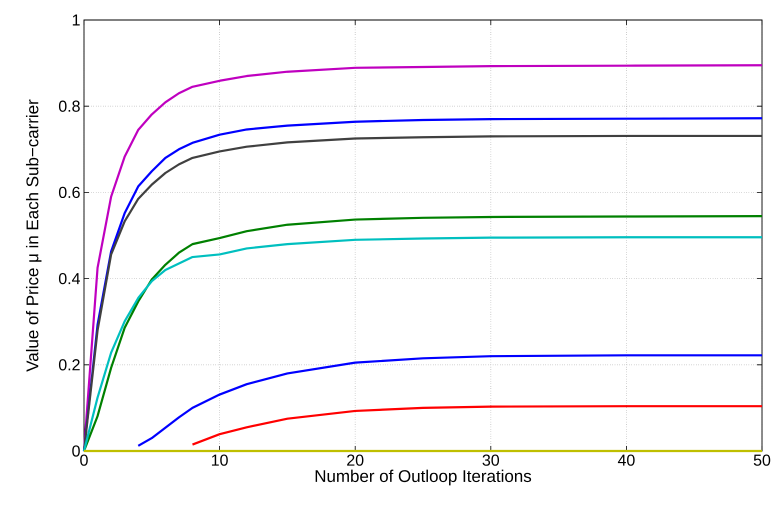 The image size is (781, 515). What do you see at coordinates (76, 20) in the screenshot?
I see `y-tick-label: 1` at bounding box center [76, 20].